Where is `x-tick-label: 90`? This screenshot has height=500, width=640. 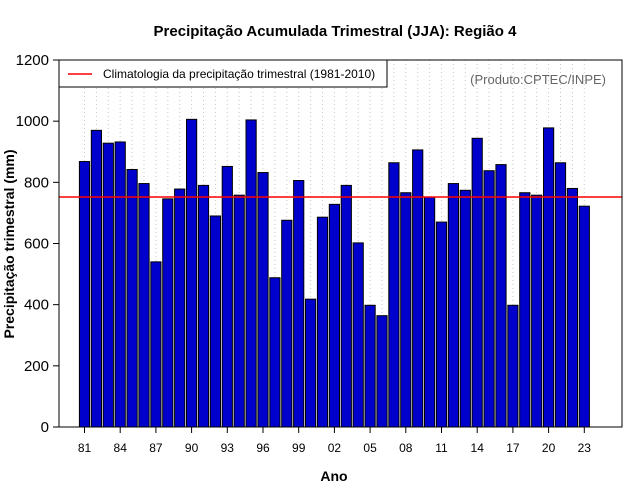 x-tick-label: 90 is located at coordinates (192, 448).